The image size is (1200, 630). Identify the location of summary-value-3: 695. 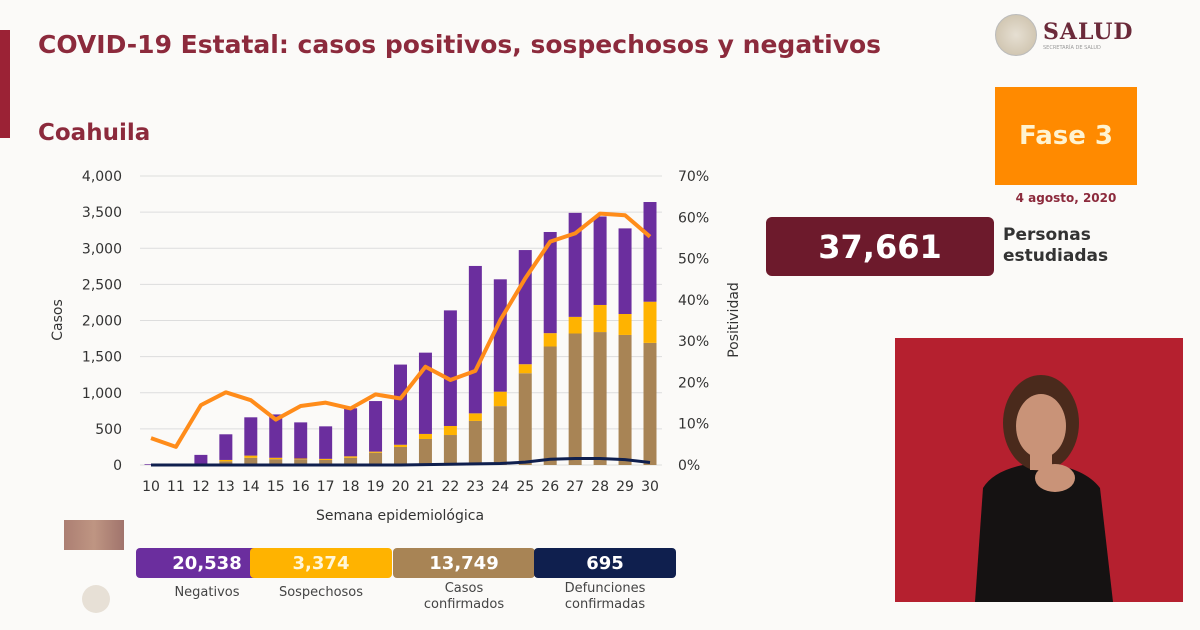
(605, 563).